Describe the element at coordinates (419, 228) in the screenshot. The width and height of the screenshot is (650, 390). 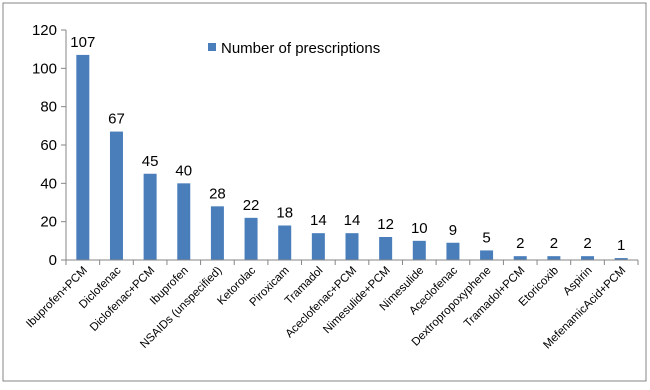
I see `data-label: 10` at that location.